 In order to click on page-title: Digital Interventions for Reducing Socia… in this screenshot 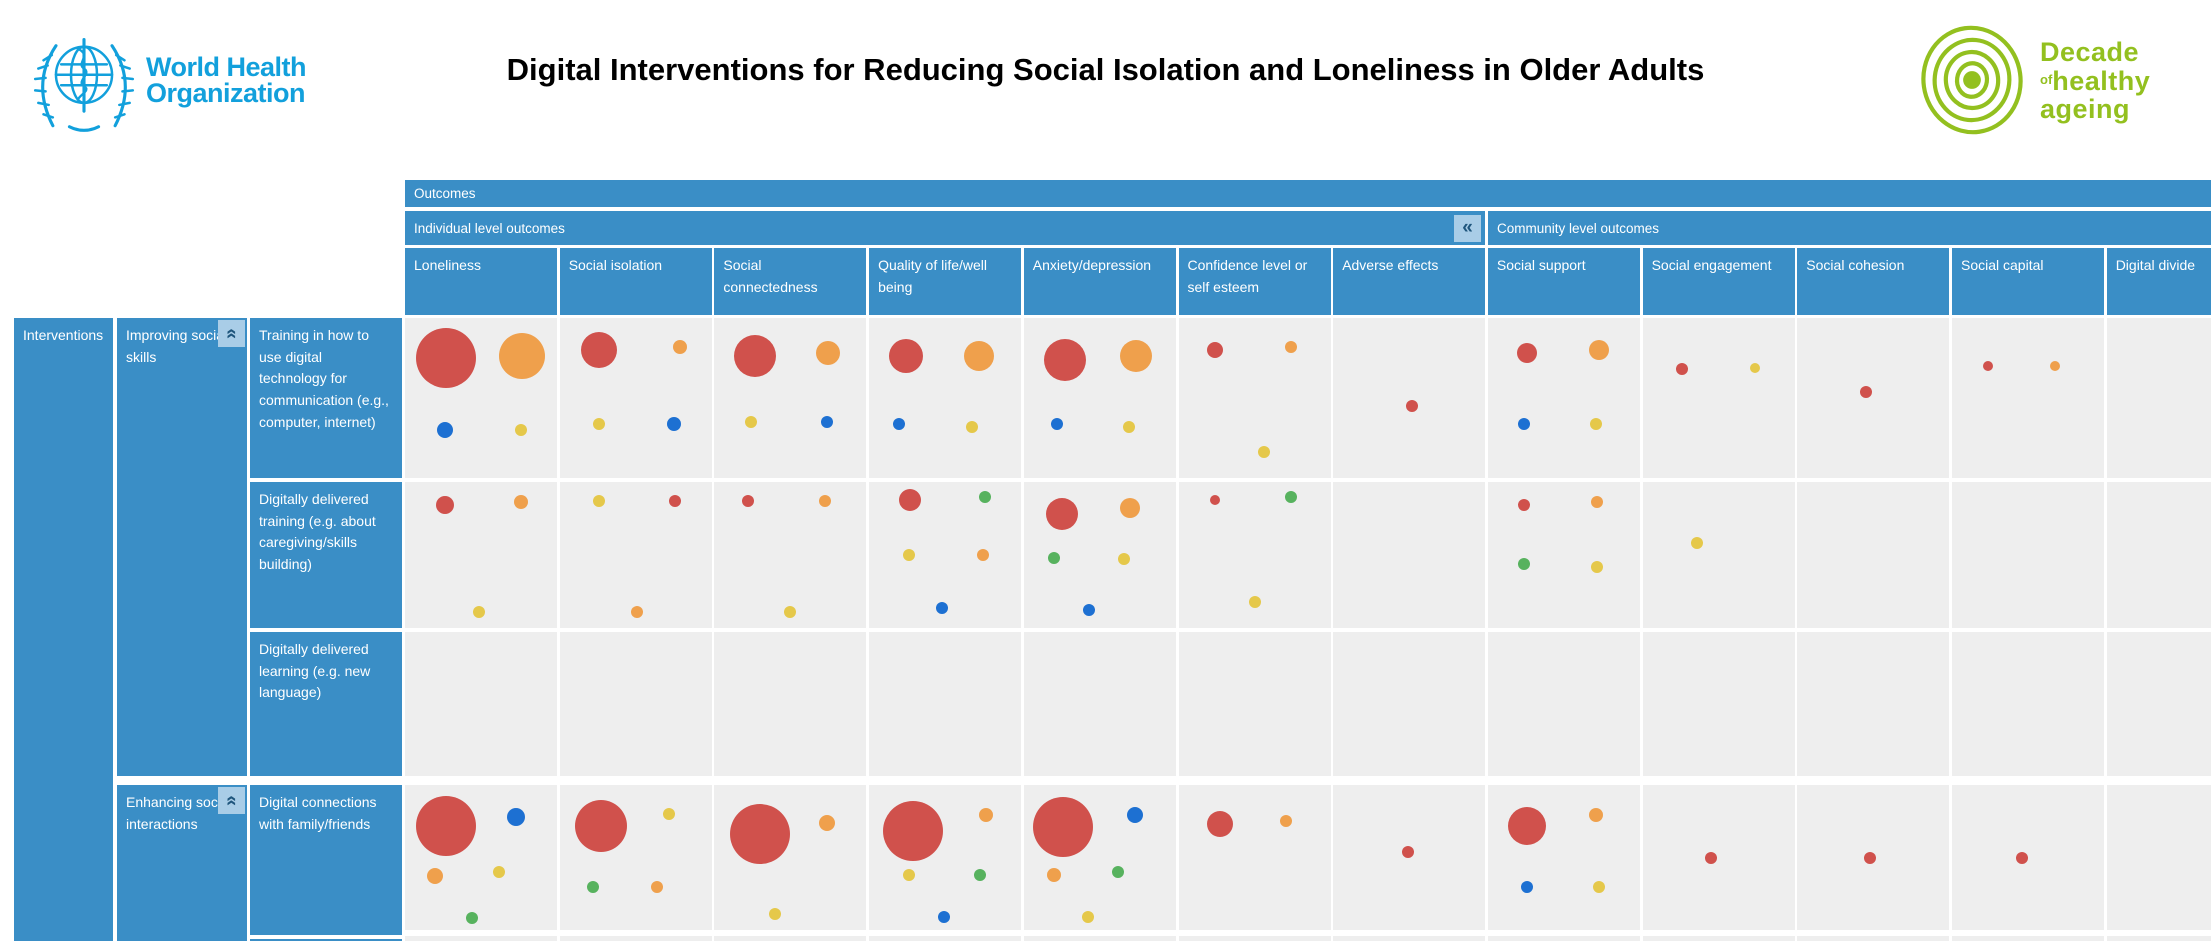, I will do `click(1105, 69)`.